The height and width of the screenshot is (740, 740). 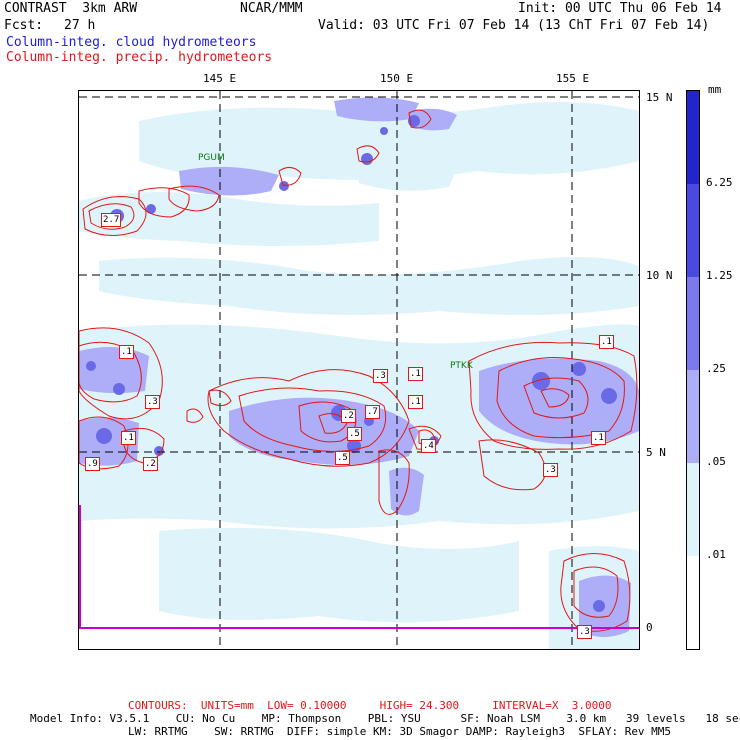 What do you see at coordinates (139, 57) in the screenshot?
I see `precip-field-label: Column-integ. precip. hydrometeors` at bounding box center [139, 57].